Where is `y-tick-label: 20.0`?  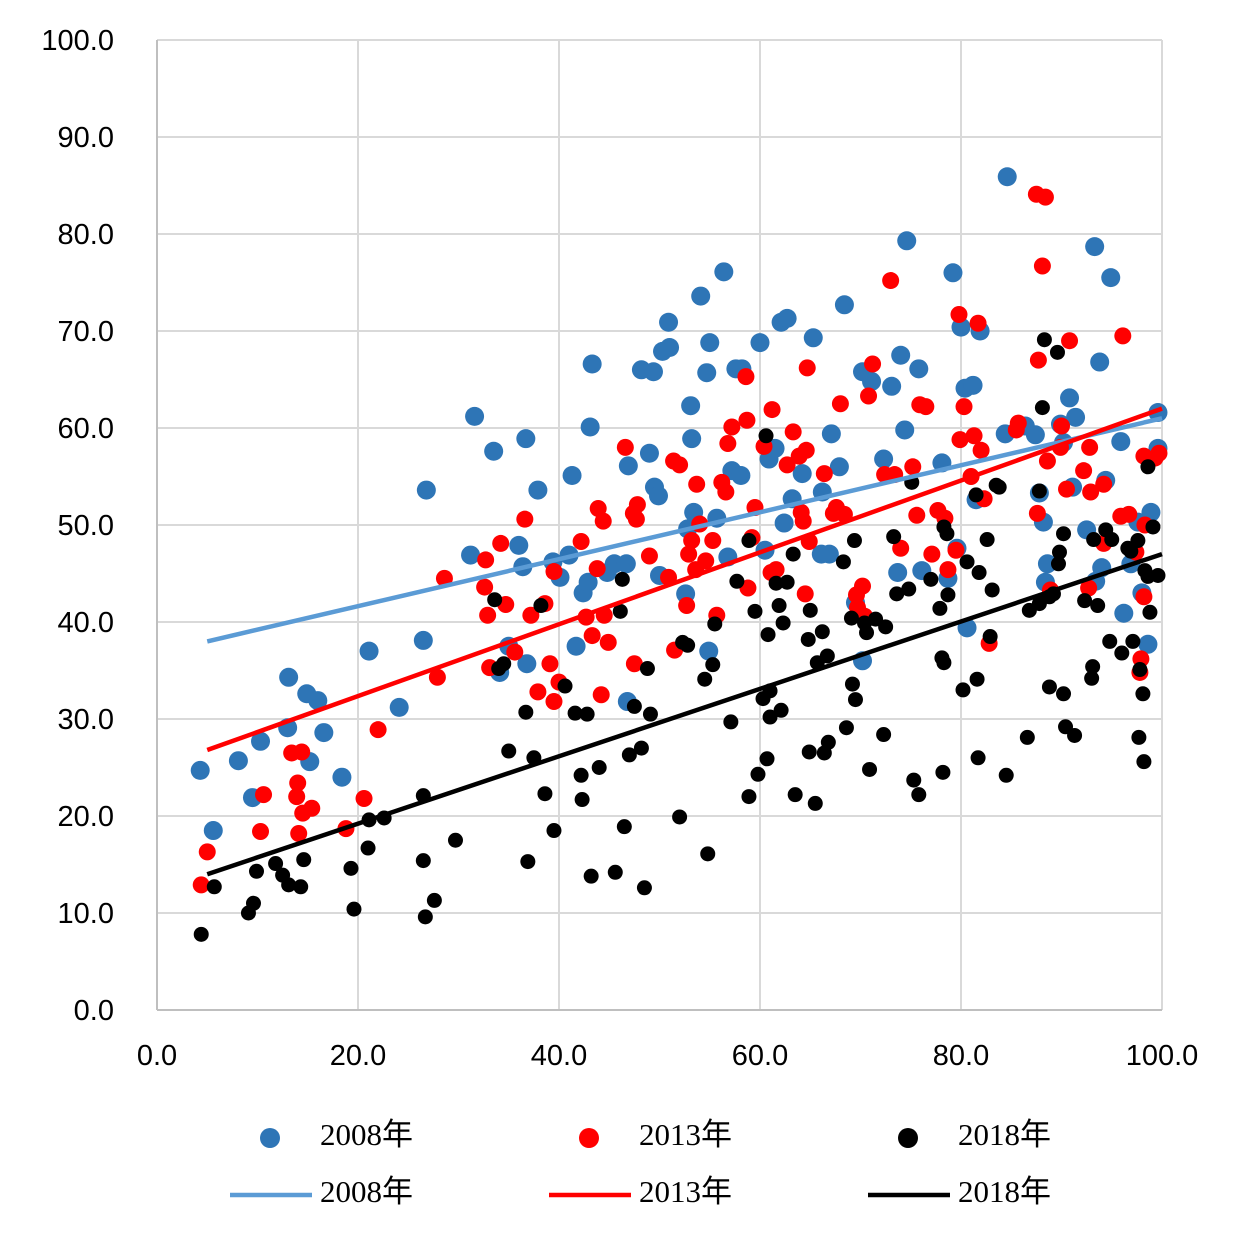
y-tick-label: 20.0 is located at coordinates (86, 817).